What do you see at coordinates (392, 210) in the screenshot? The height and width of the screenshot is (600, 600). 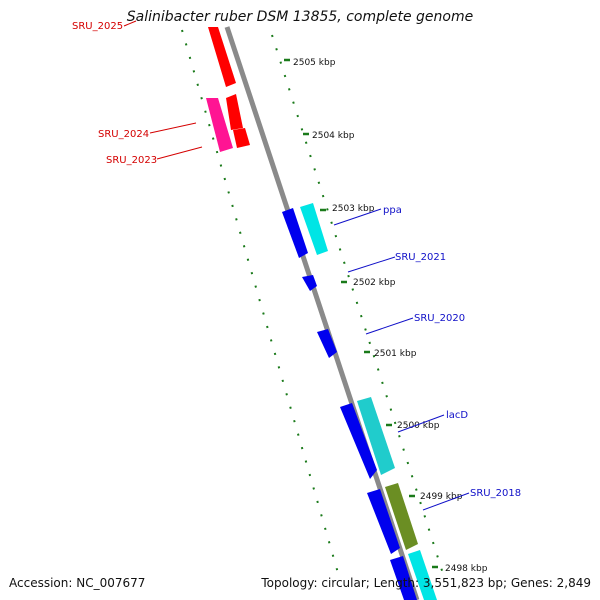 I see `gene-label-ppa: ppa` at bounding box center [392, 210].